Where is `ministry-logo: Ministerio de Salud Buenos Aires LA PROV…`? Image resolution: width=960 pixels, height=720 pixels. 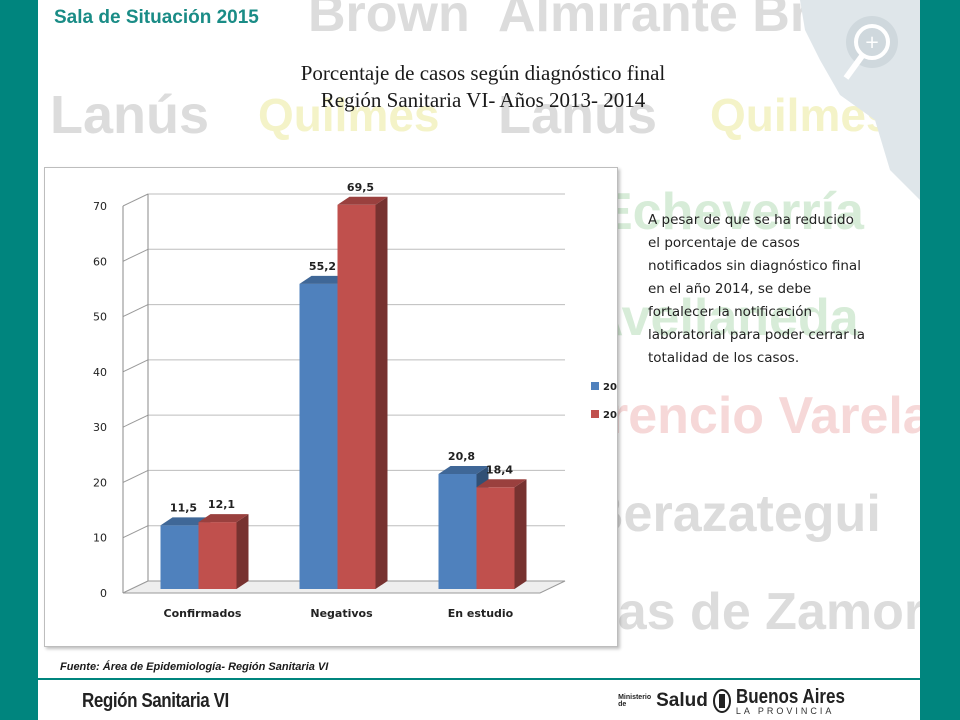 ministry-logo: Ministerio de Salud Buenos Aires LA PROV… is located at coordinates (741, 701).